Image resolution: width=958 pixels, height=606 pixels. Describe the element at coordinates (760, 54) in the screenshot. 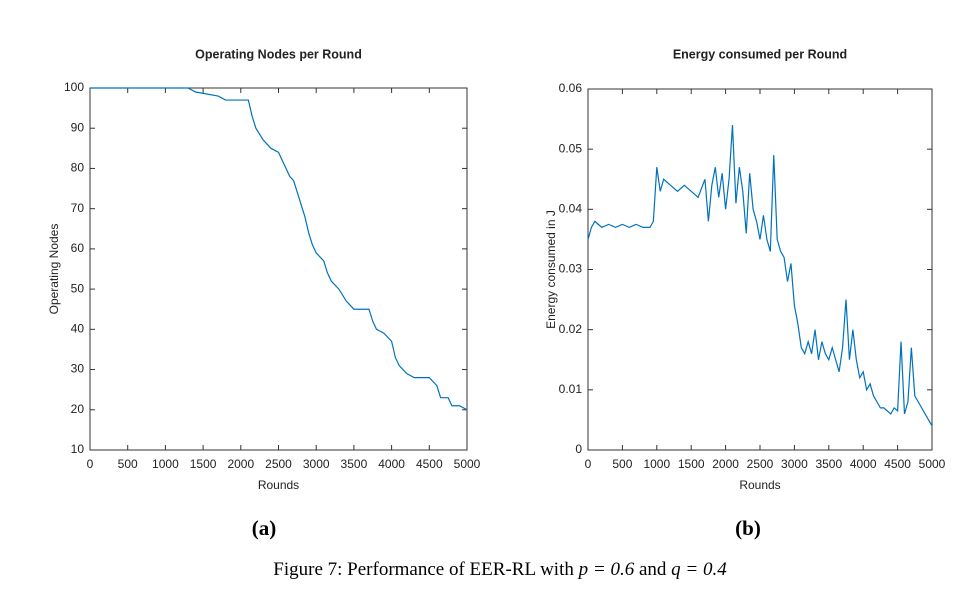

I see `chart-title: Energy consumed per Round` at that location.